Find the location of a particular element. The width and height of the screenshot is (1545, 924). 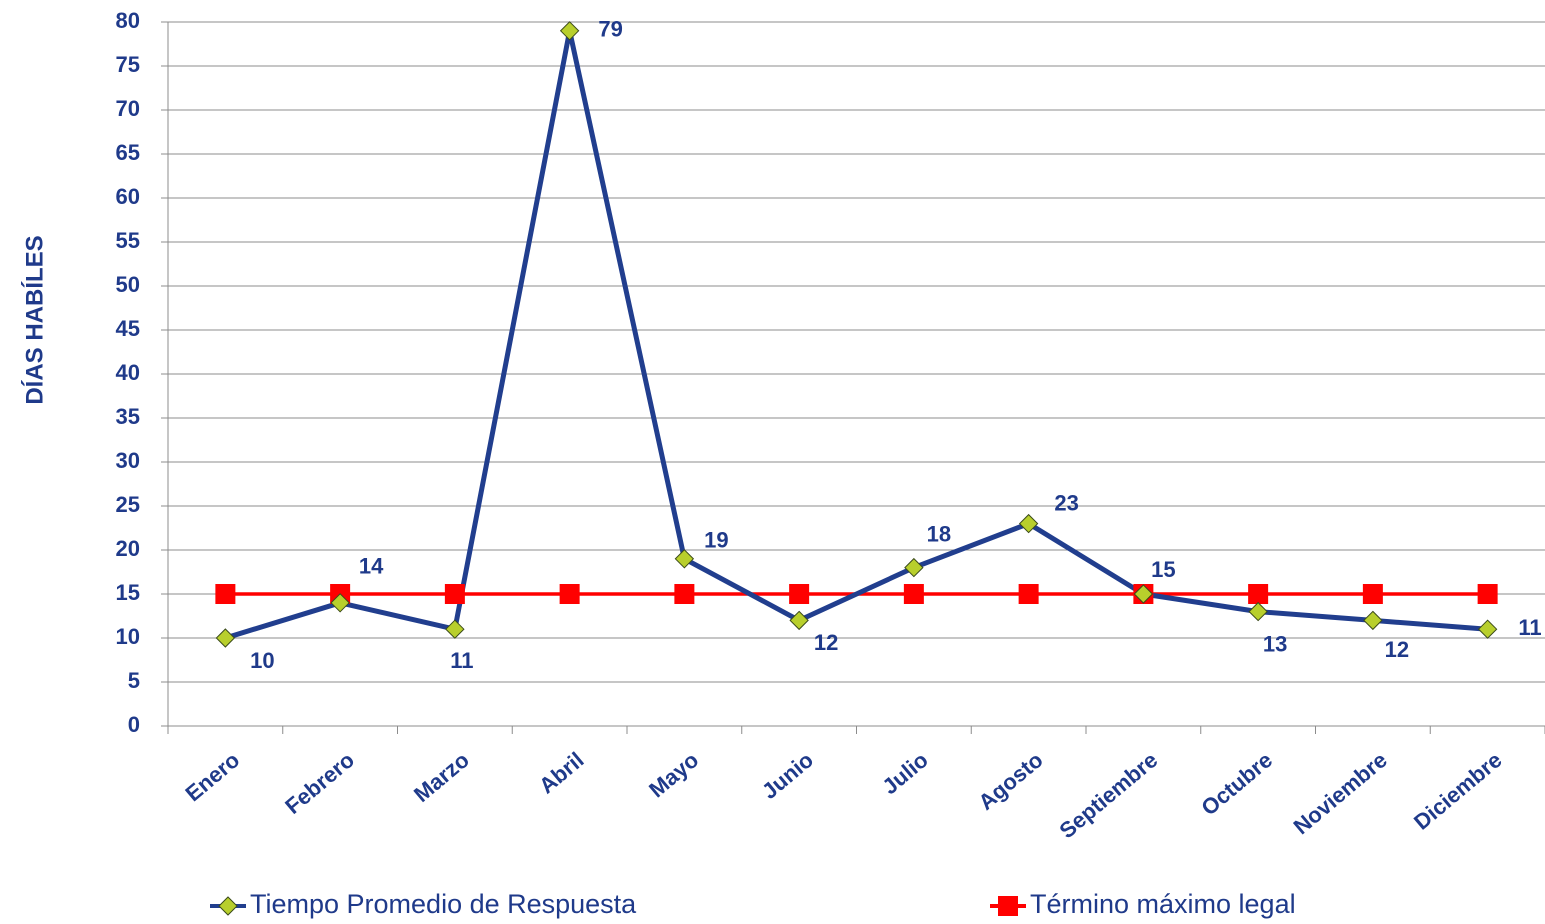

y-tick-label: 35 is located at coordinates (128, 416).